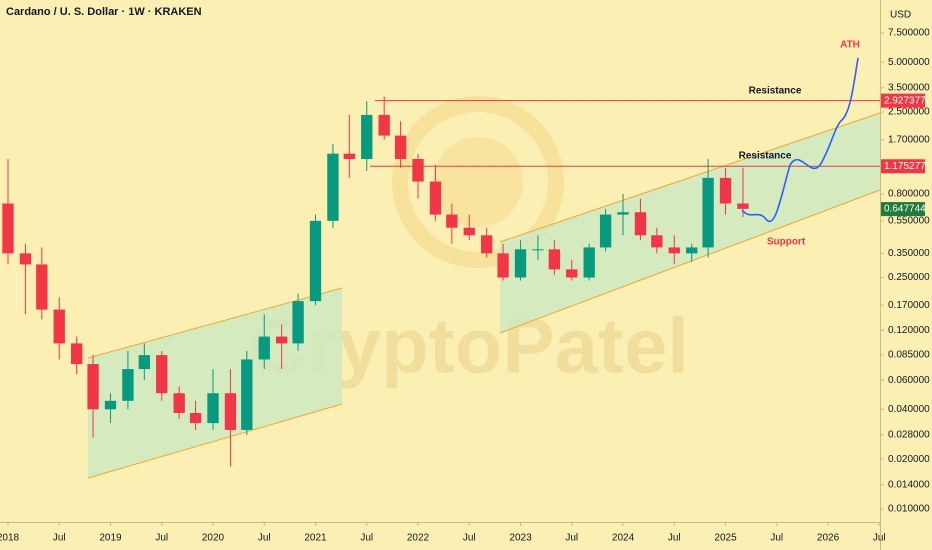 This screenshot has width=932, height=550. I want to click on price-badge-label: 2.927377, so click(905, 100).